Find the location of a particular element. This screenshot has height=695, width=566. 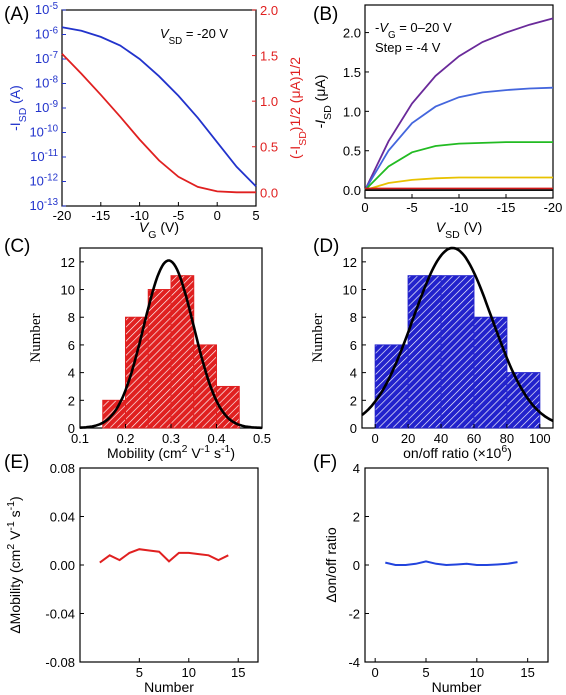

panel-label: (A) is located at coordinates (16, 14).